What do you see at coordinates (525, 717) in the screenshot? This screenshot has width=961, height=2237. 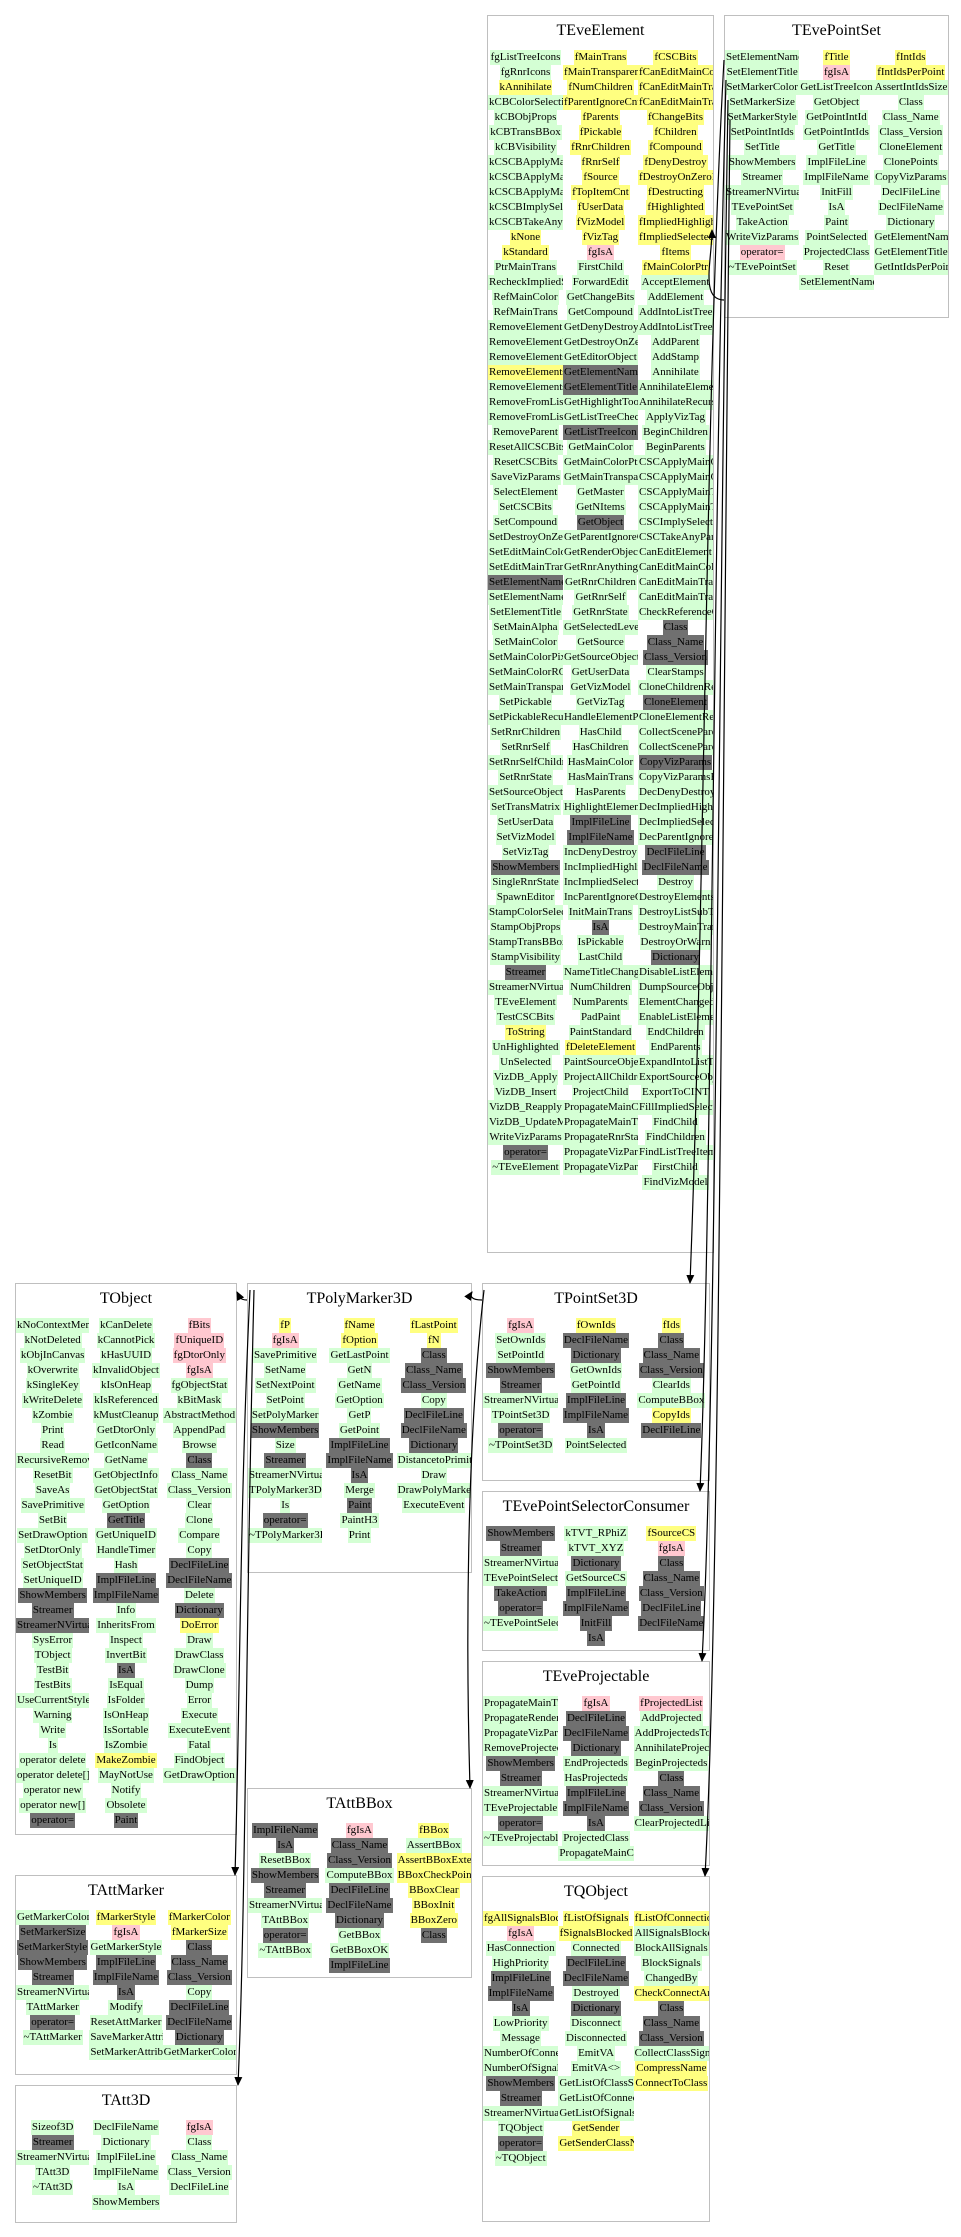 I see `member-cell: SetPickableRecursively` at bounding box center [525, 717].